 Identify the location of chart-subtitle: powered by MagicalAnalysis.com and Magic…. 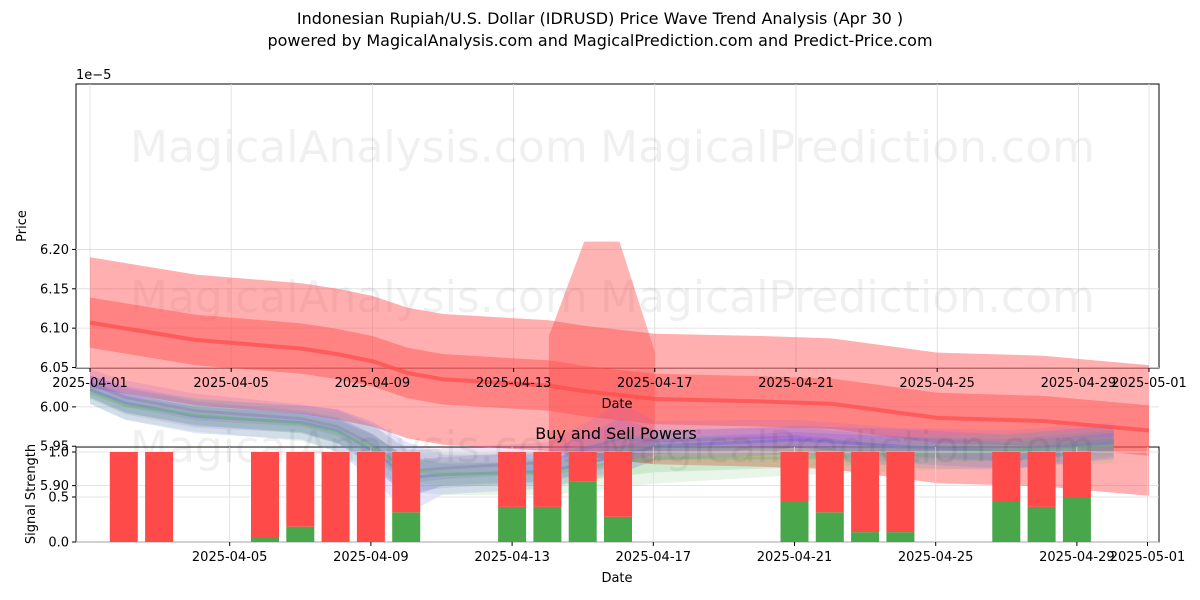
(600, 40).